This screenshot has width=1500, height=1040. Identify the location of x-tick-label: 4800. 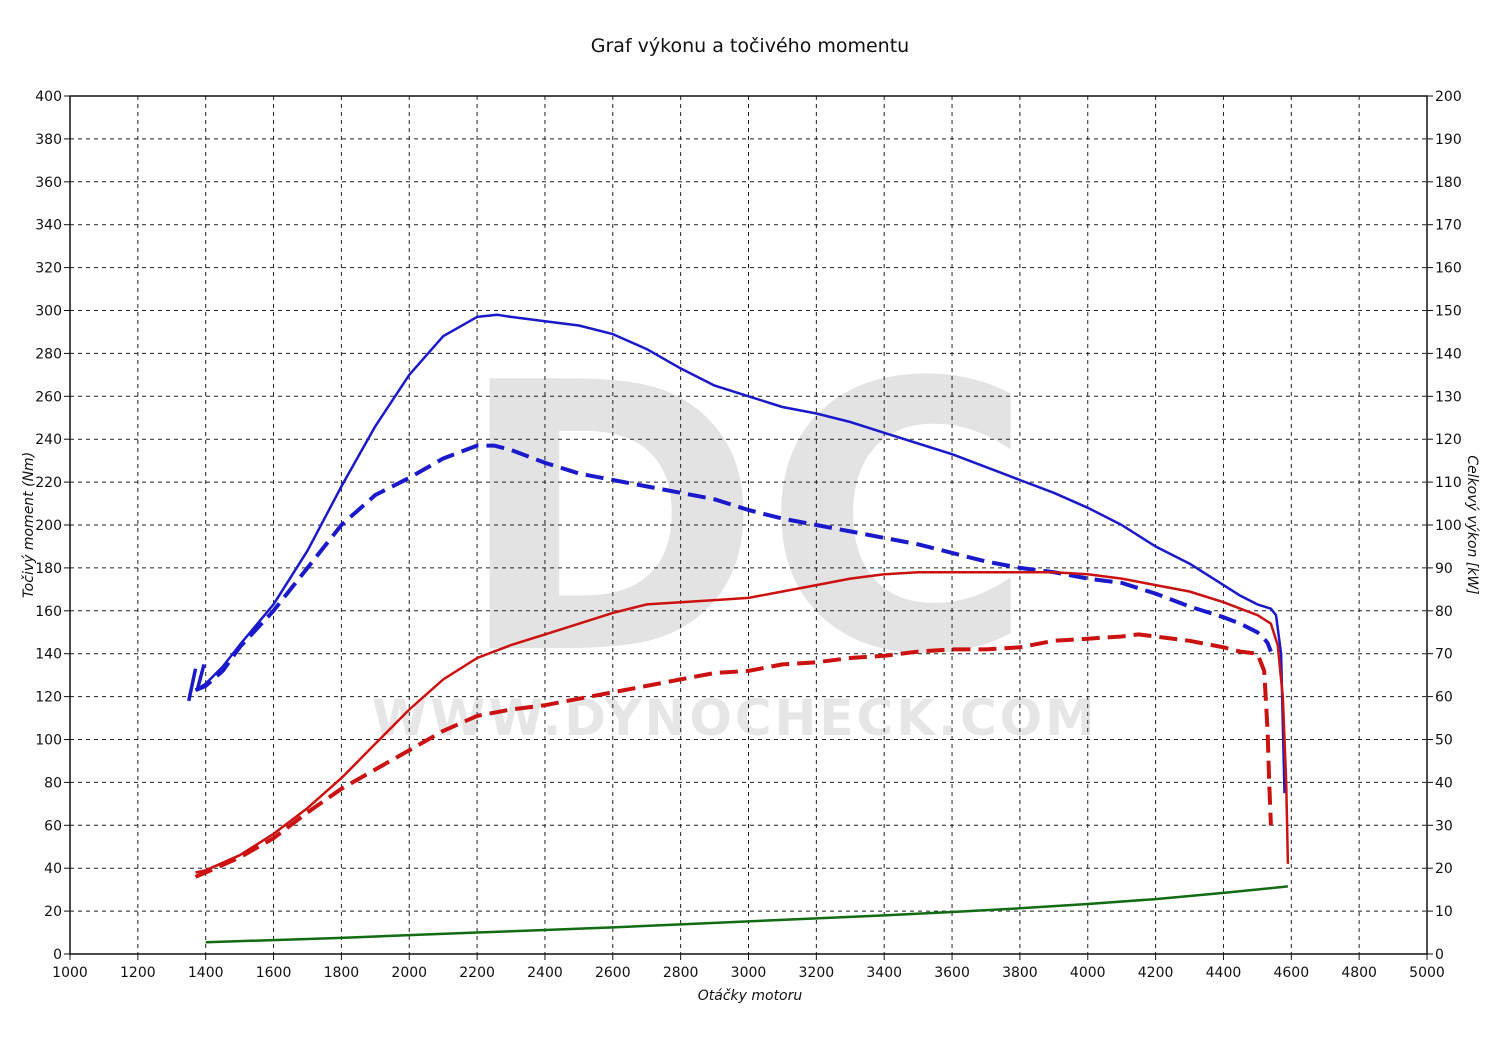
(1359, 973).